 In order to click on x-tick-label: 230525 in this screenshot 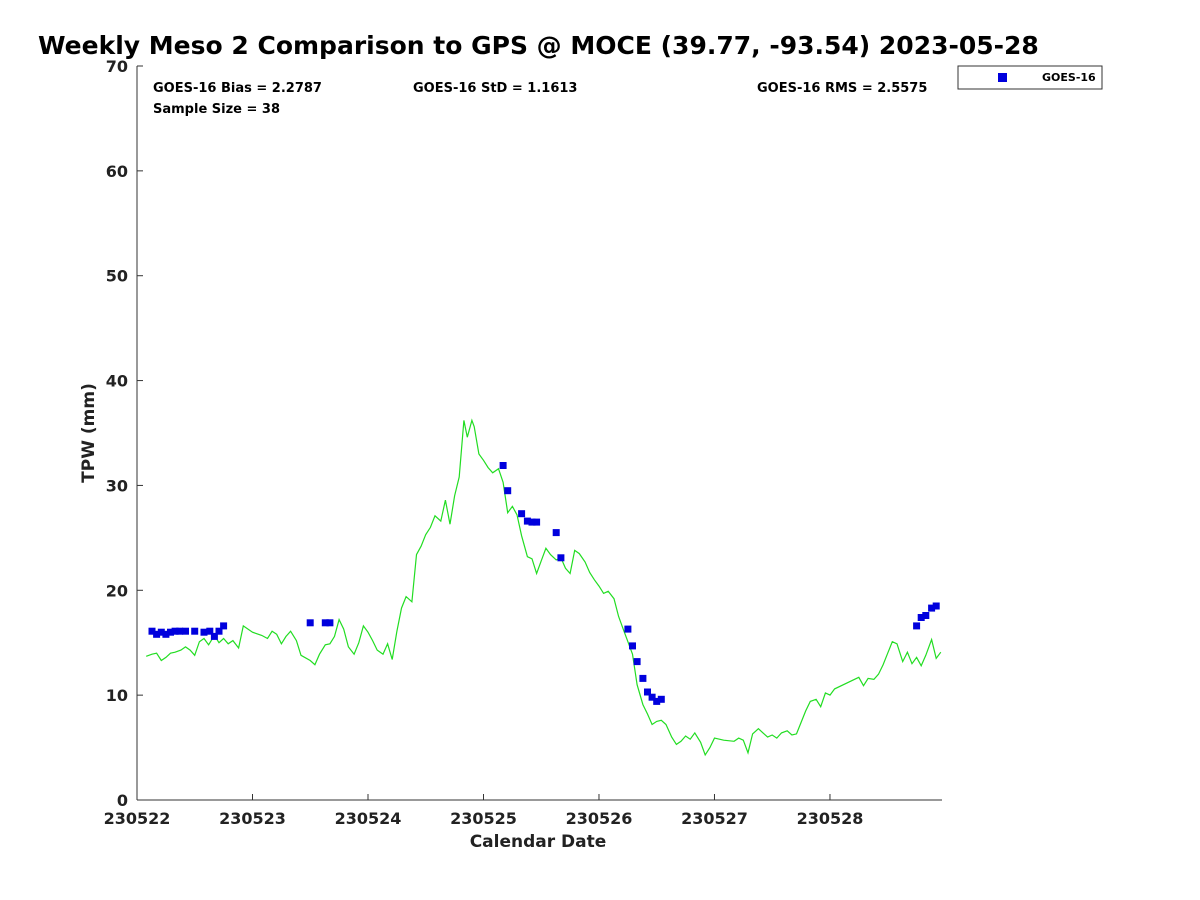, I will do `click(483, 818)`.